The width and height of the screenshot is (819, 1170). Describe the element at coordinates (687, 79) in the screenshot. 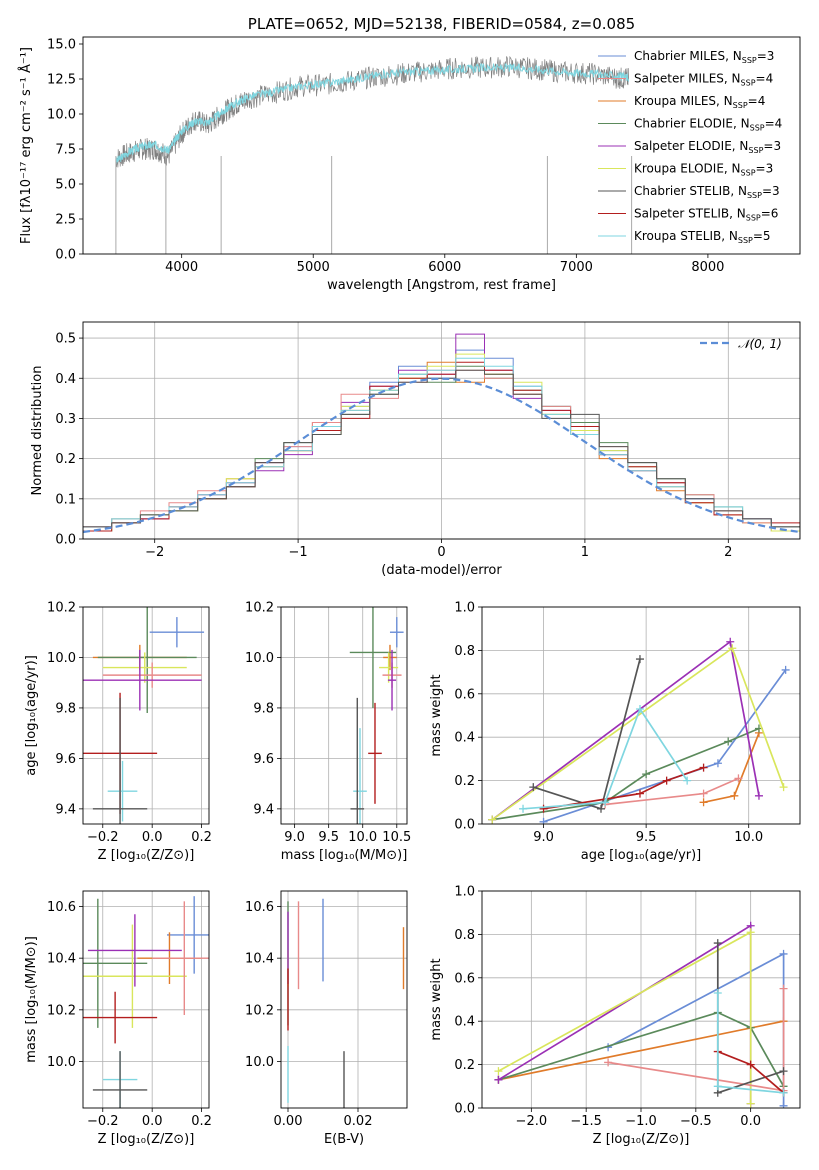

I see `legend-text: Salpeter MILES, N` at that location.